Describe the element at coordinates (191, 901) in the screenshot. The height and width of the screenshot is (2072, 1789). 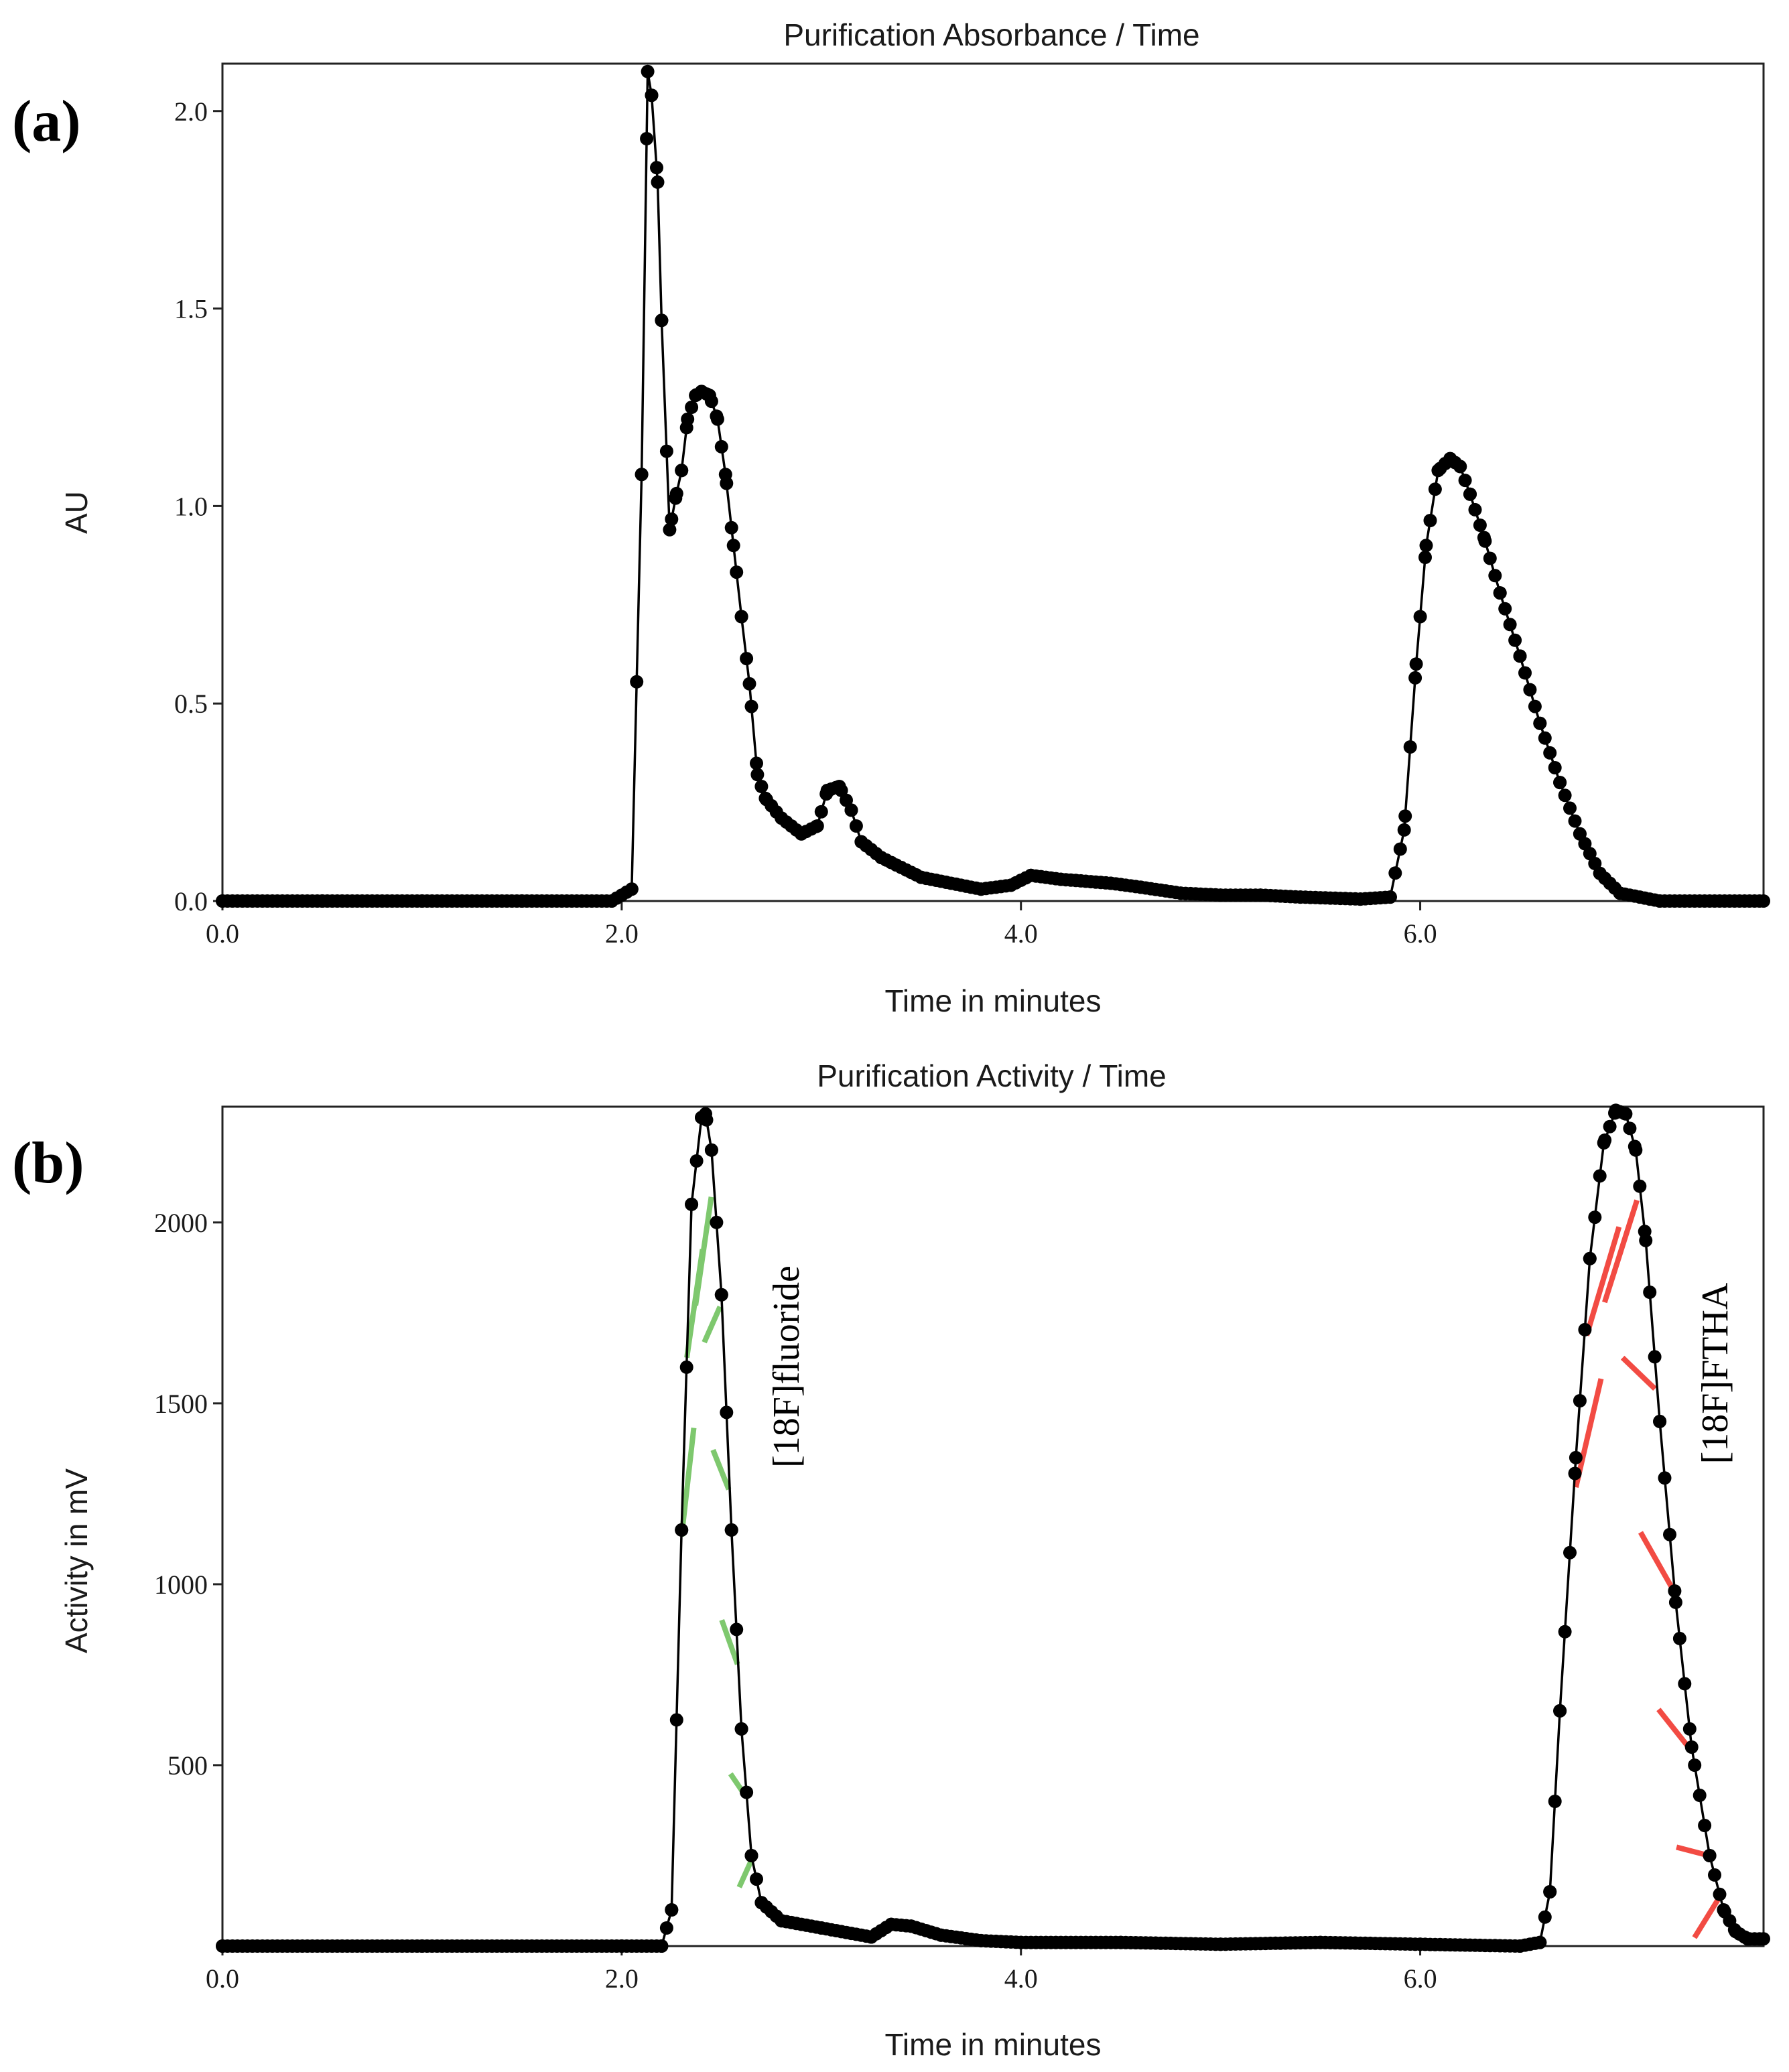
I see `absorbance-y-tick-label: 0.0` at that location.